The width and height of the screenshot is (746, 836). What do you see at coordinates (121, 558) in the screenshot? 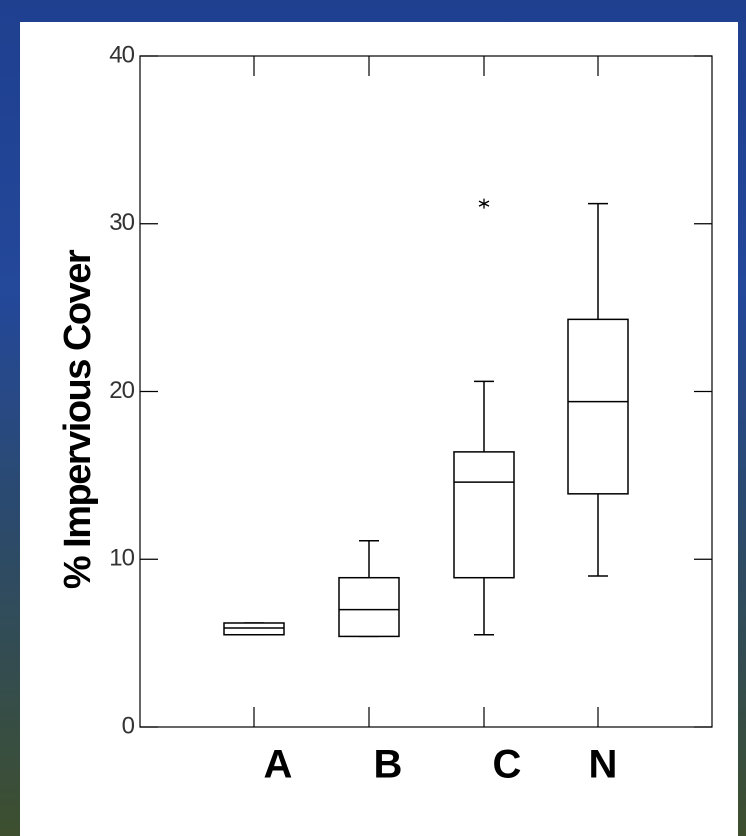
I see `y-tick-label: 10` at bounding box center [121, 558].